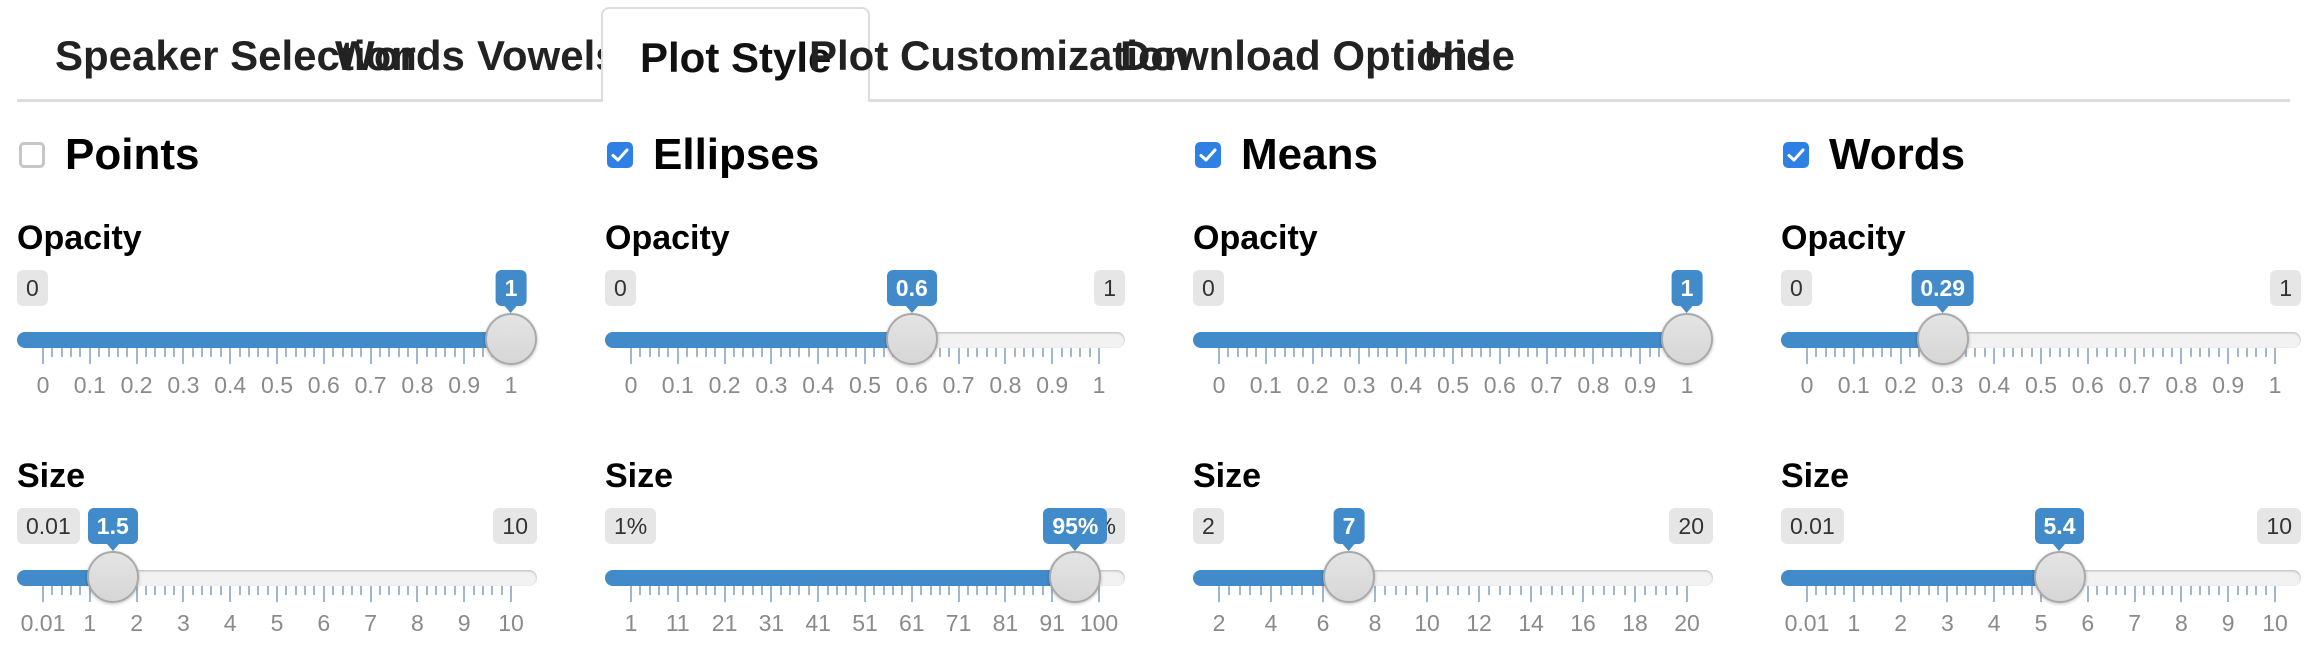  I want to click on ellipses-size-track, so click(865, 578).